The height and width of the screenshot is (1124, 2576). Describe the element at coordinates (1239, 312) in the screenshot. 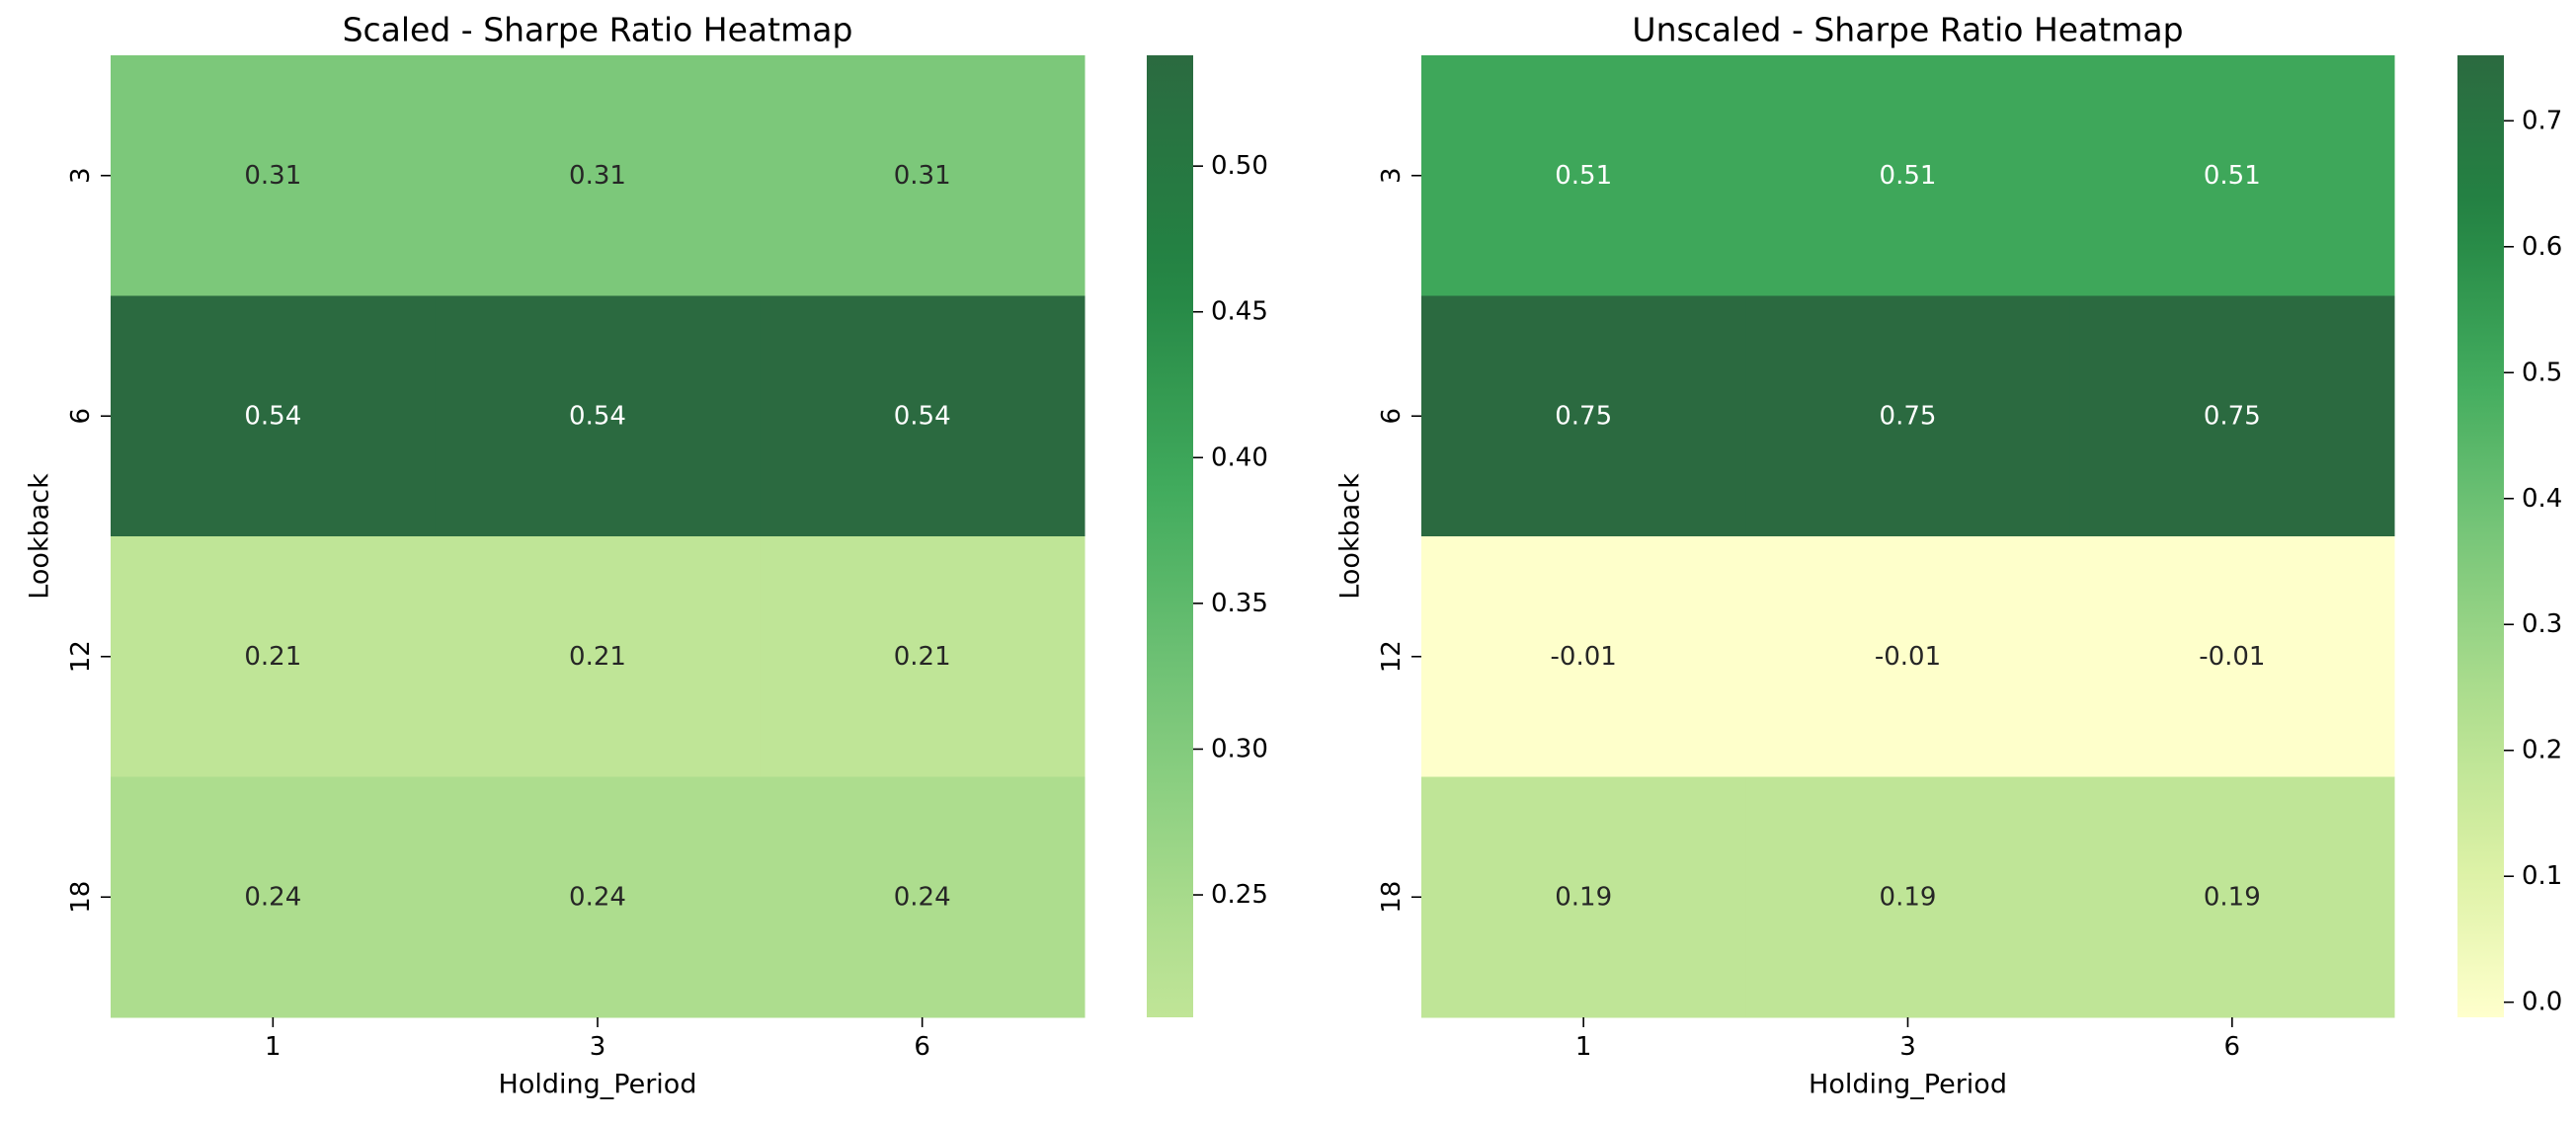

I see `colorbar-tick-label: 0.45` at that location.